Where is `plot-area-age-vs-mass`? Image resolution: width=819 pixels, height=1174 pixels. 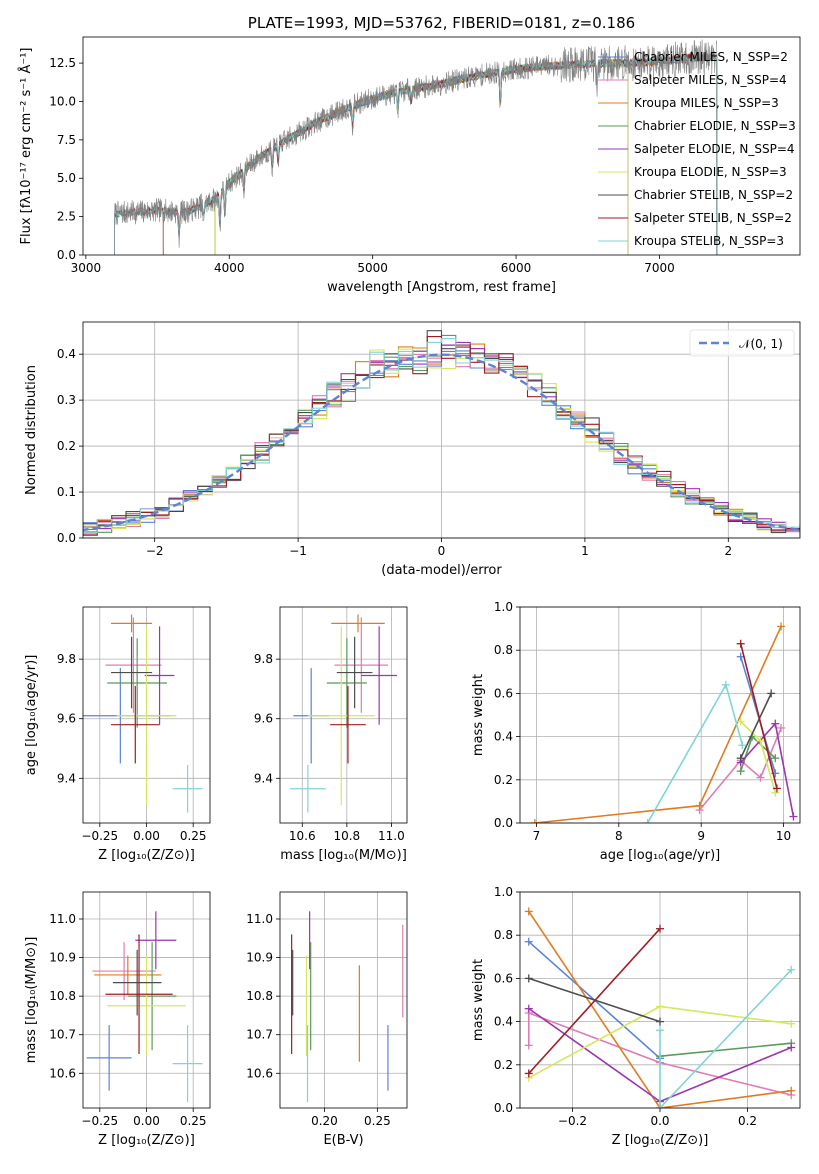 plot-area-age-vs-mass is located at coordinates (343, 713).